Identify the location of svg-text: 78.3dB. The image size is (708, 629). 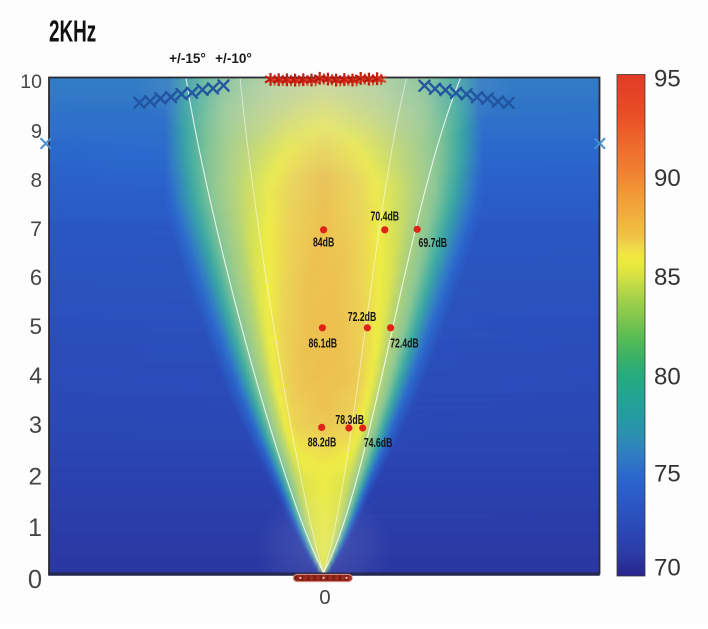
(349, 420).